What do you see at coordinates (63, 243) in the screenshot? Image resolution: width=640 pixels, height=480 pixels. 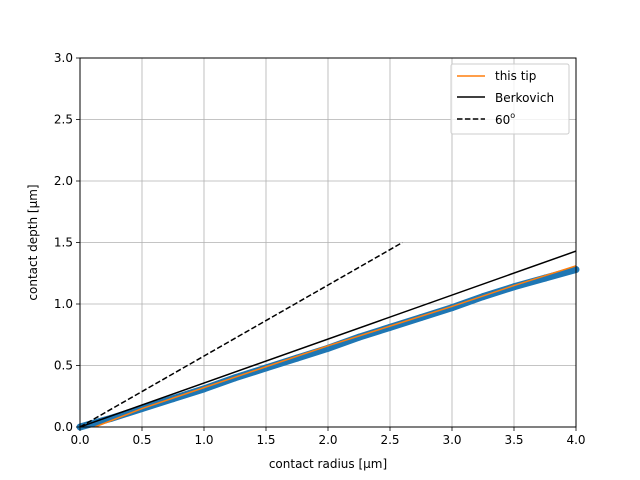 I see `y-tick-label: 1.5` at bounding box center [63, 243].